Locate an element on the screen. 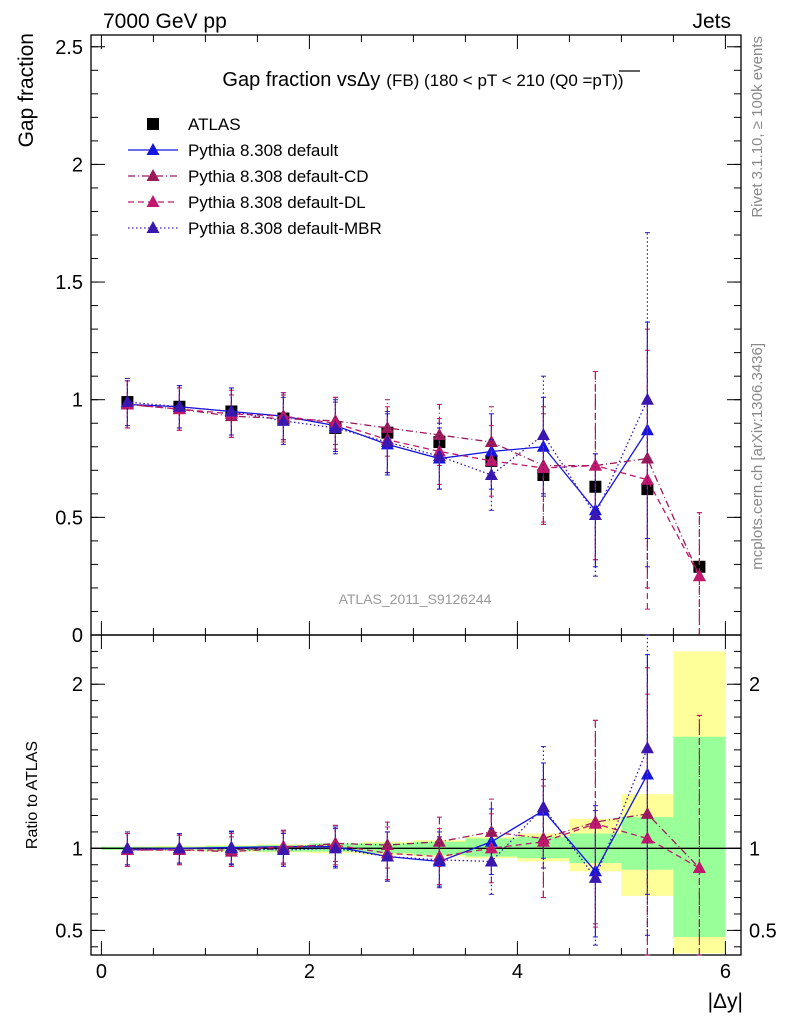 This screenshot has height=1024, width=786. watermark: ATLAS_2011_S9126244 is located at coordinates (415, 599).